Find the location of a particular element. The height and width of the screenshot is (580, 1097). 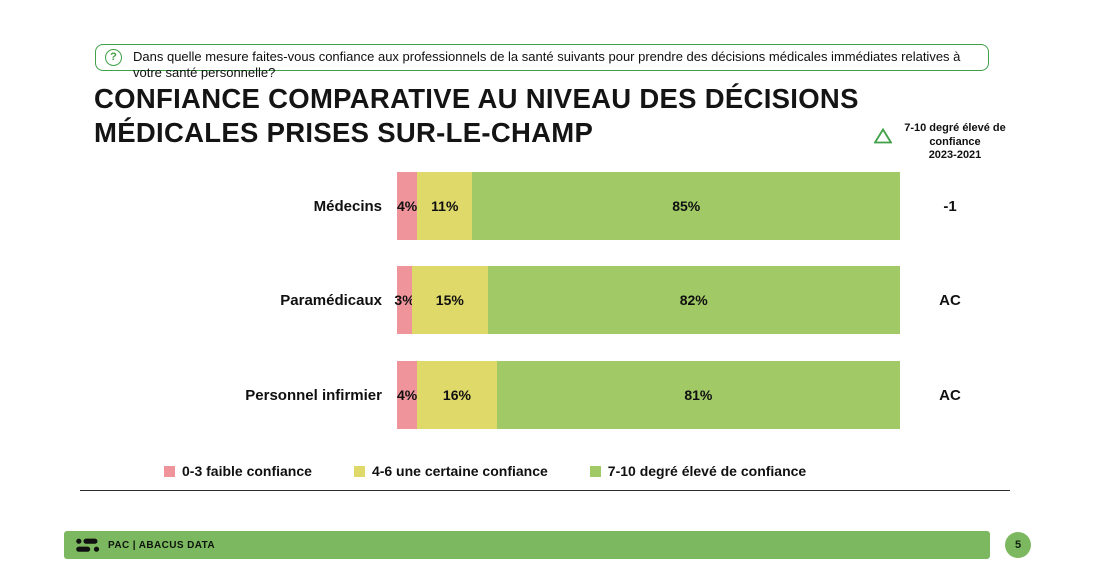

stacked-bar: 4% 16% 81% is located at coordinates (648, 395).